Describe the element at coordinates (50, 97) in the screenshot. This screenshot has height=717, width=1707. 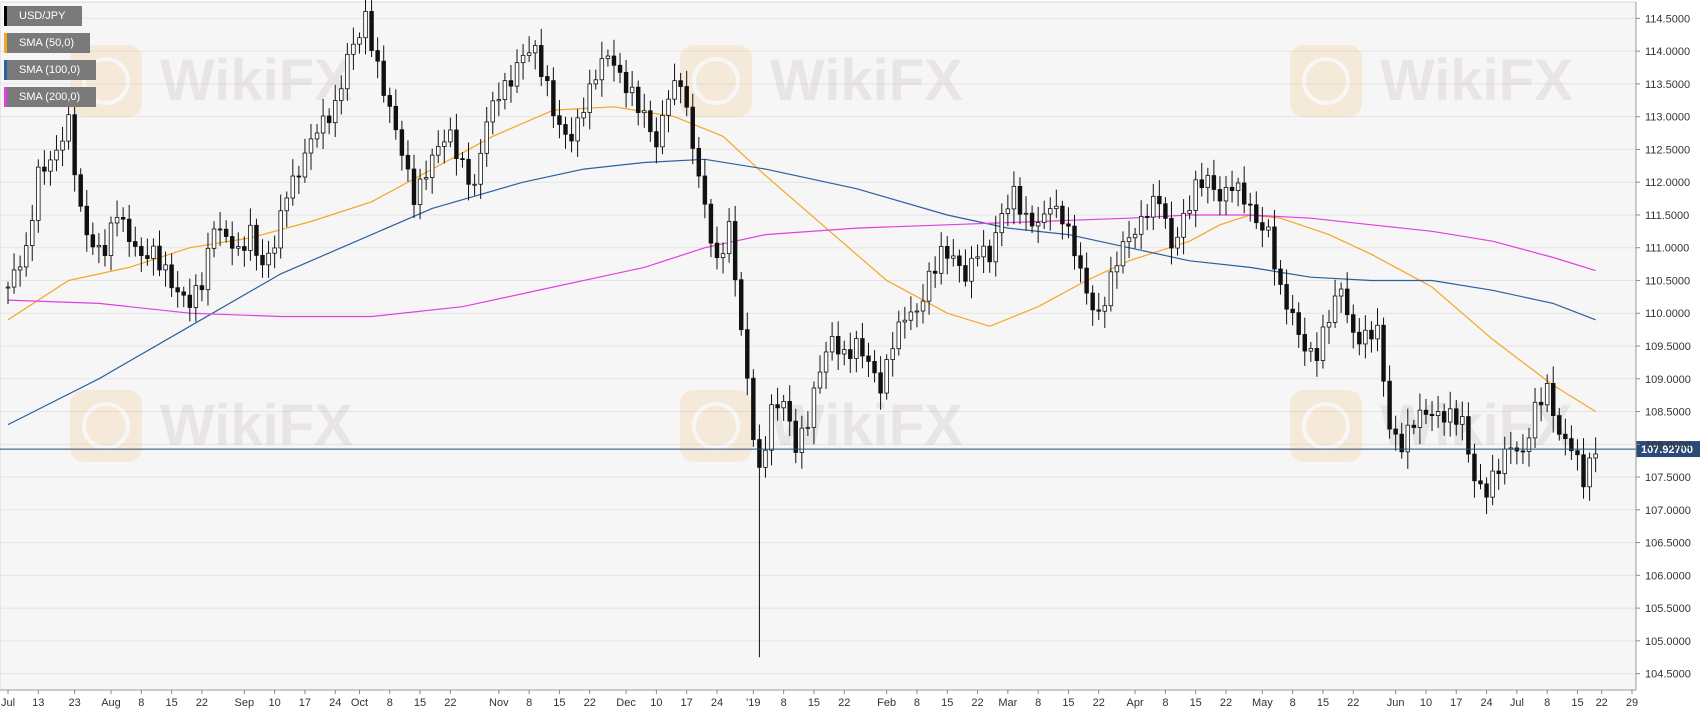
I see `legend-sma200: SMA (200,0)` at that location.